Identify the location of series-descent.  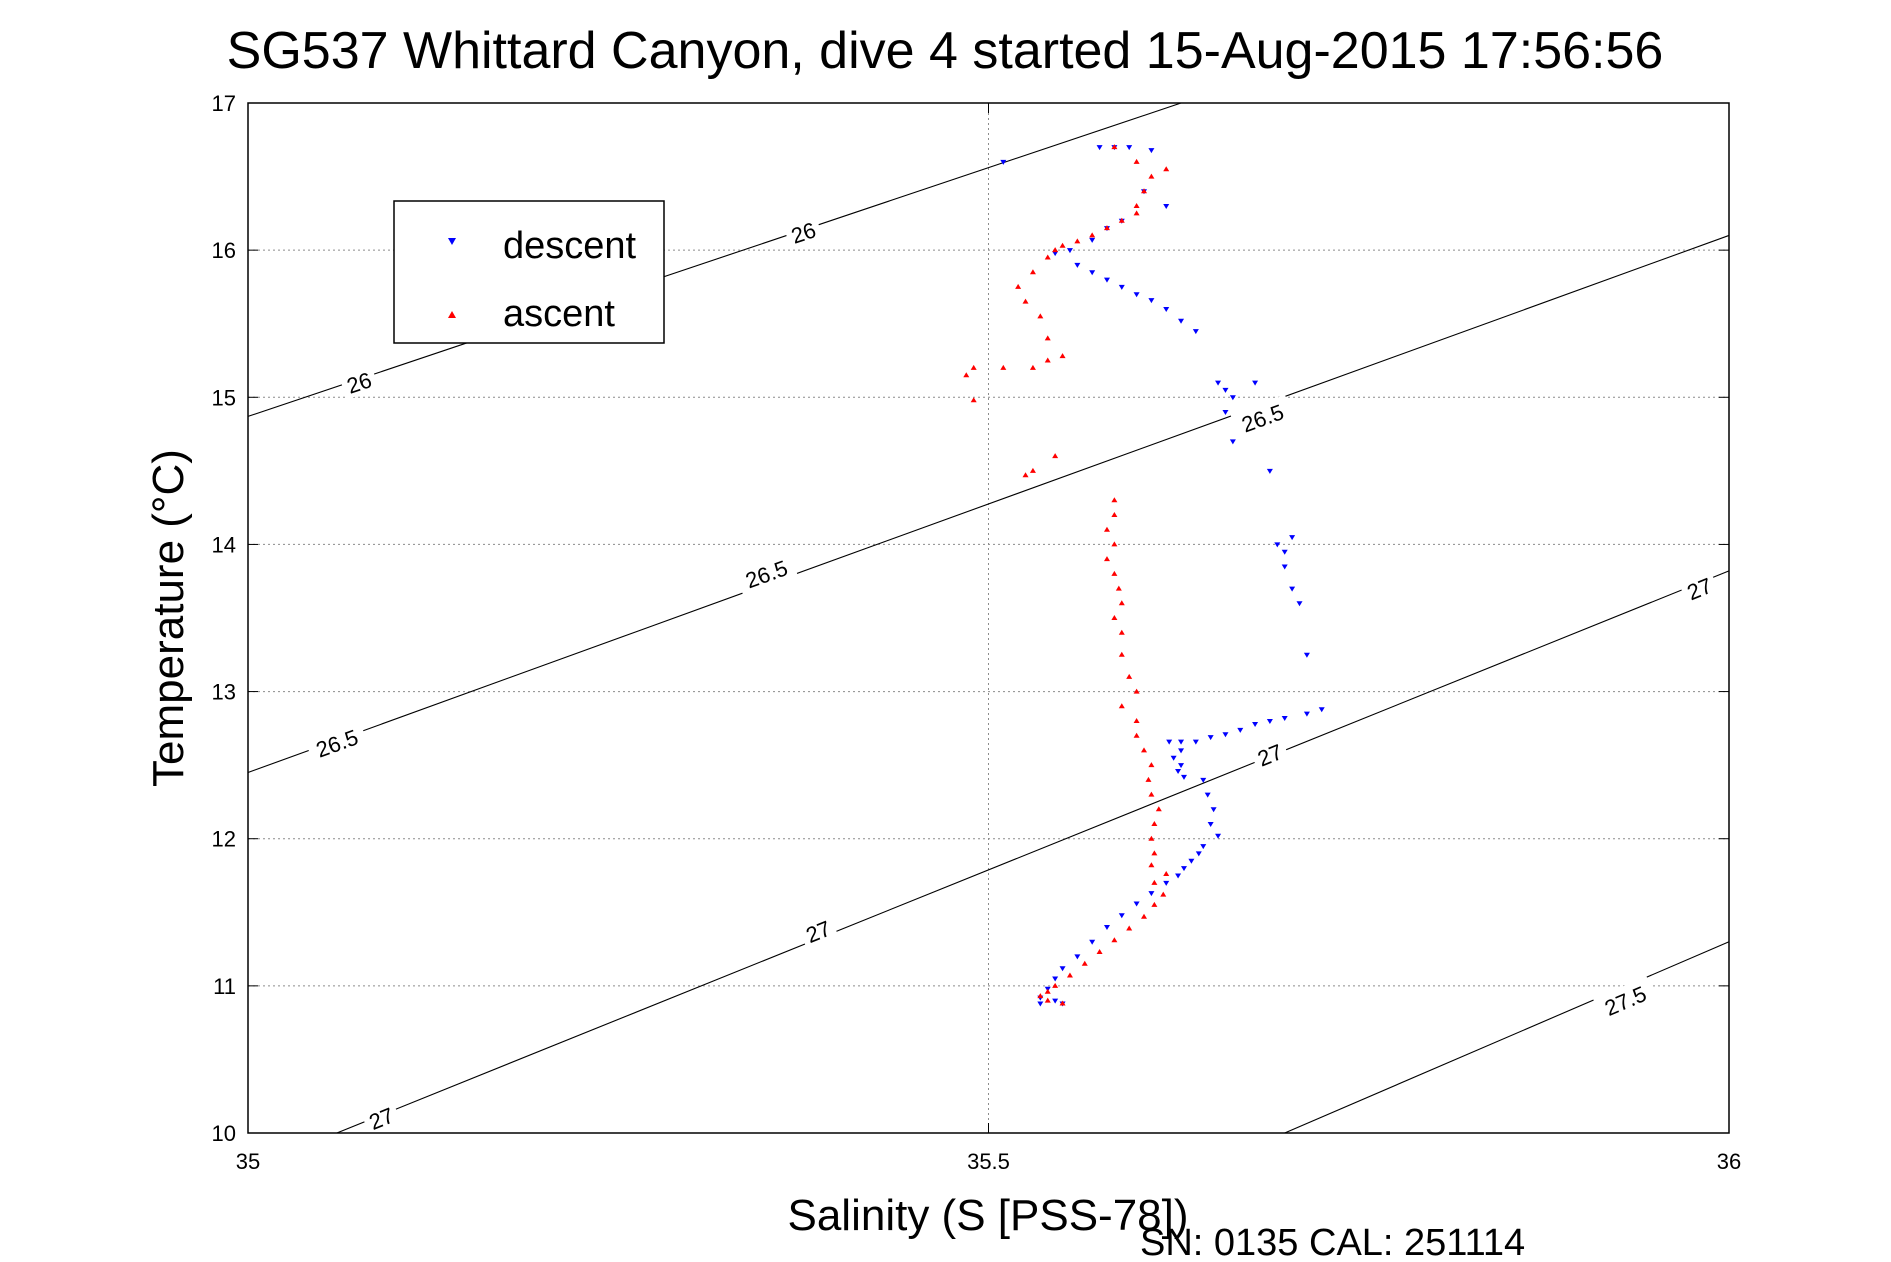
(1162, 576).